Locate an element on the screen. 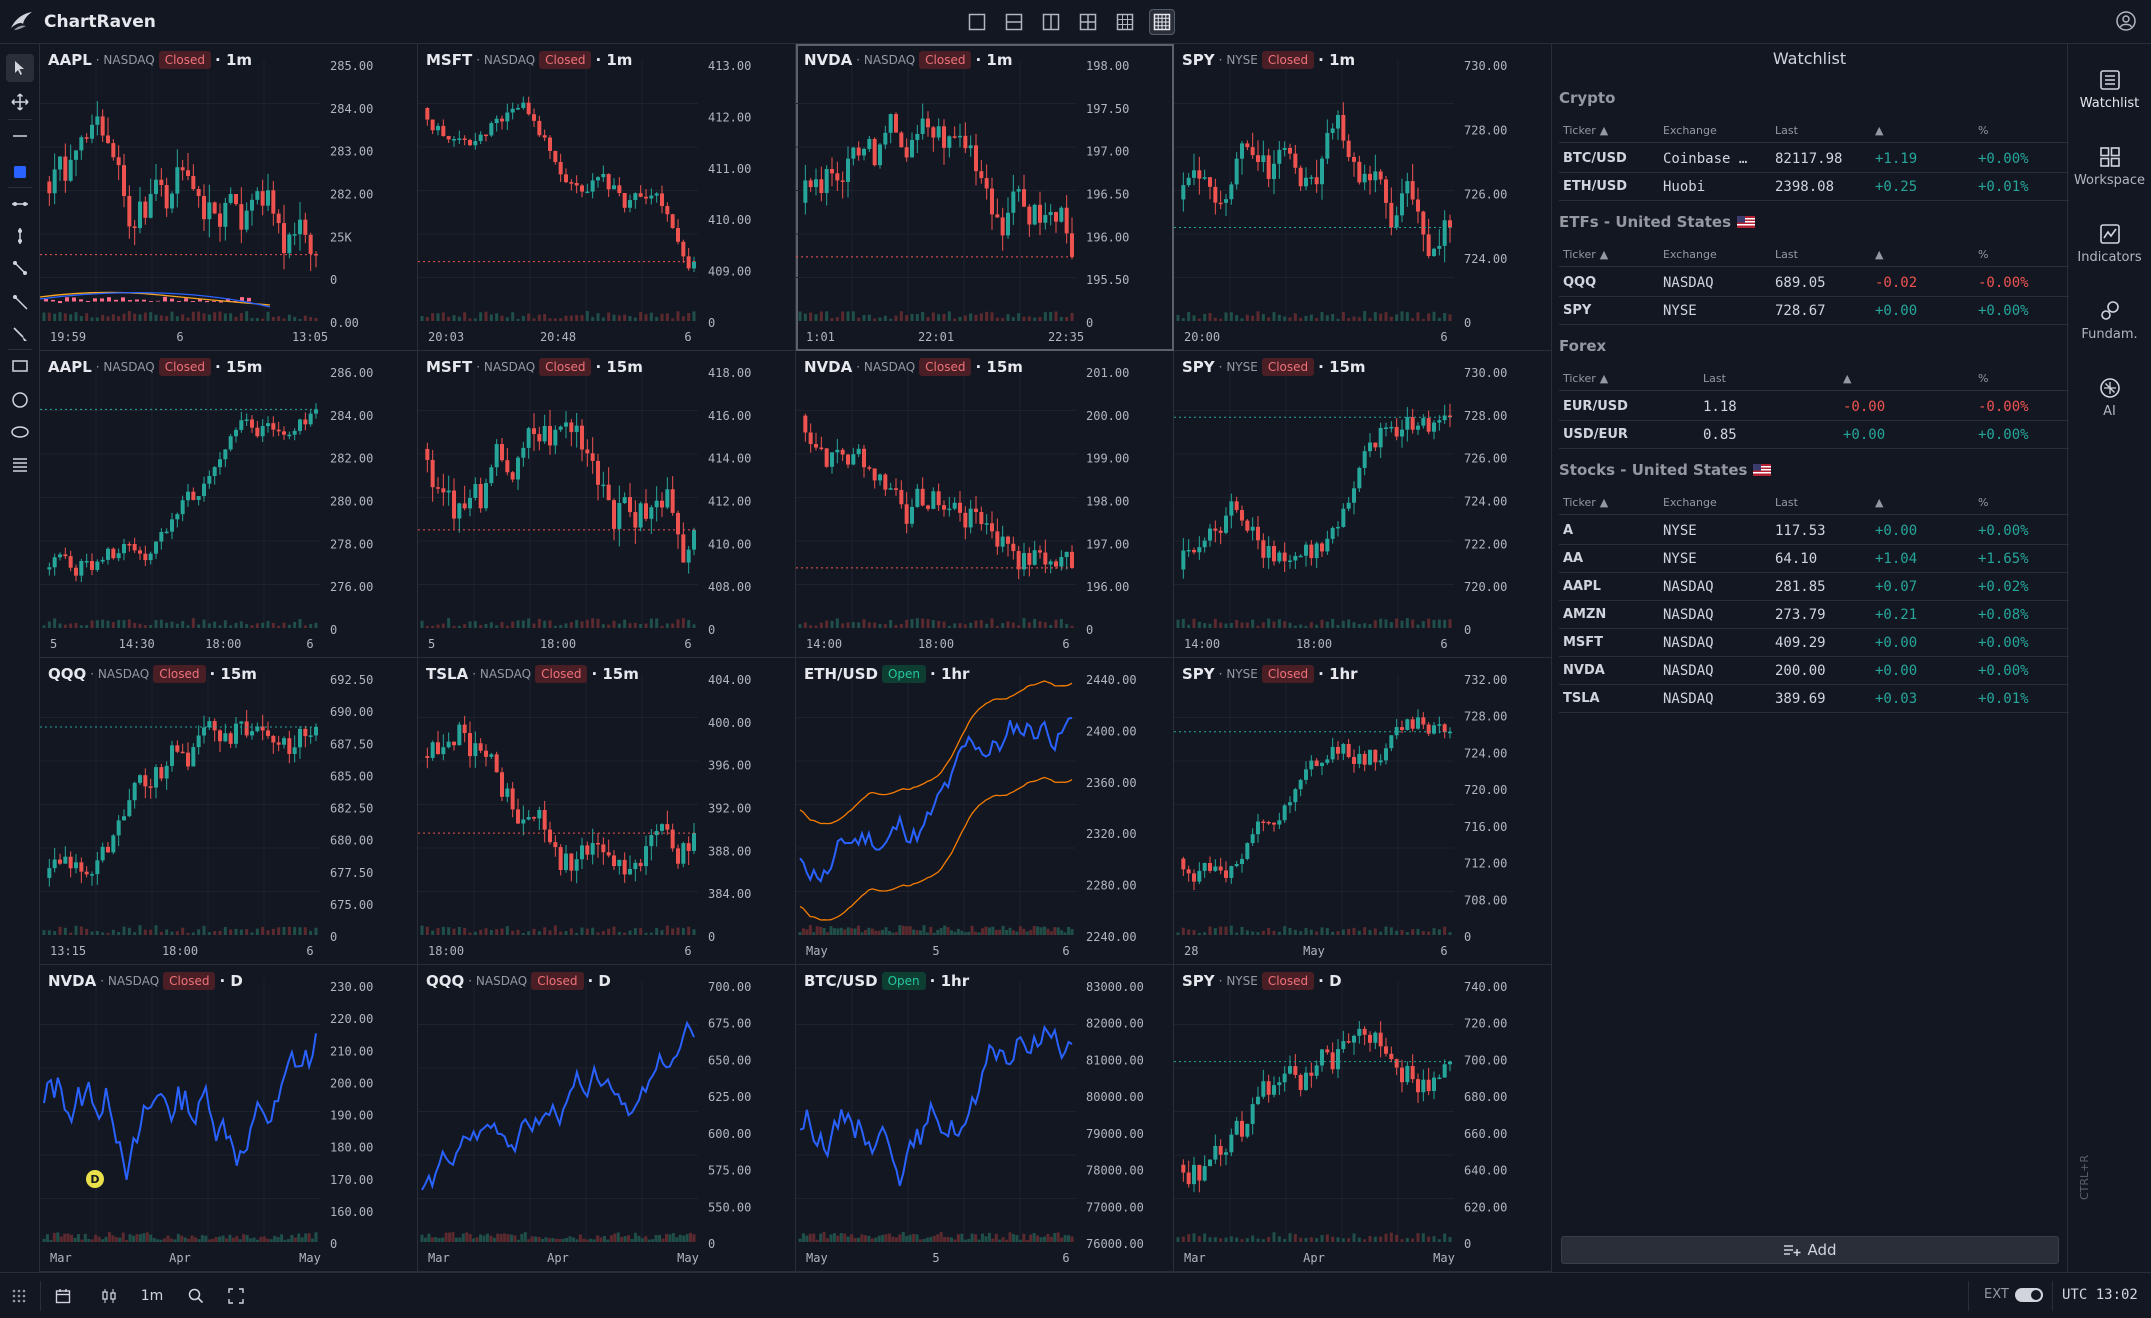  interval-button: 1m is located at coordinates (152, 1296).